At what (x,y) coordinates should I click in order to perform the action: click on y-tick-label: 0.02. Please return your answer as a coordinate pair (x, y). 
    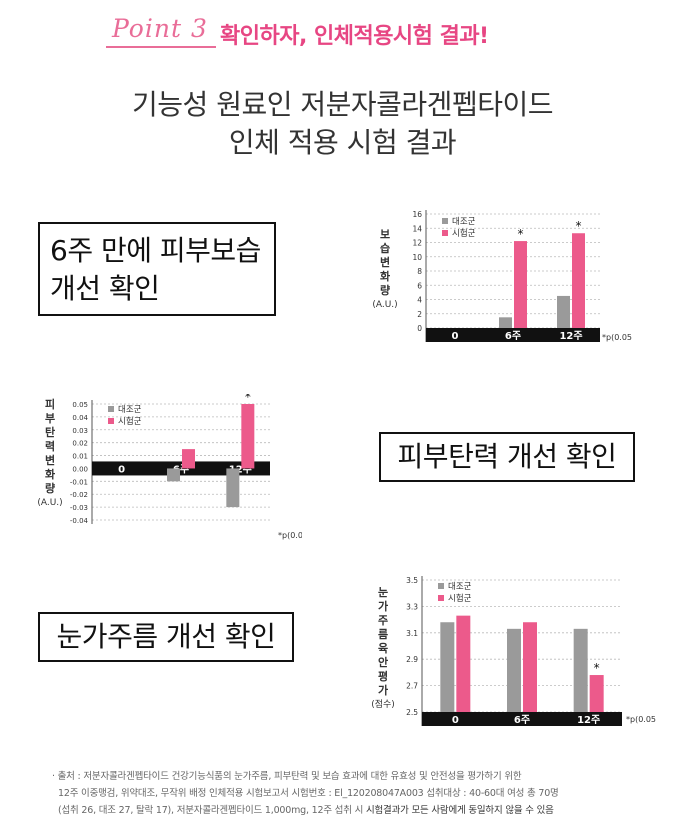
    Looking at the image, I should click on (80, 444).